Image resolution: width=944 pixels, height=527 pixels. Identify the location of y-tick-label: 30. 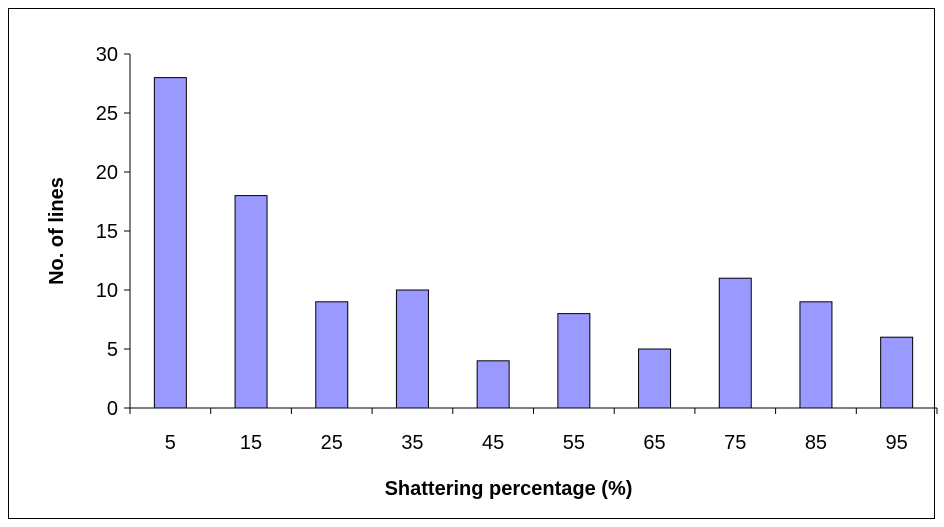
(107, 55).